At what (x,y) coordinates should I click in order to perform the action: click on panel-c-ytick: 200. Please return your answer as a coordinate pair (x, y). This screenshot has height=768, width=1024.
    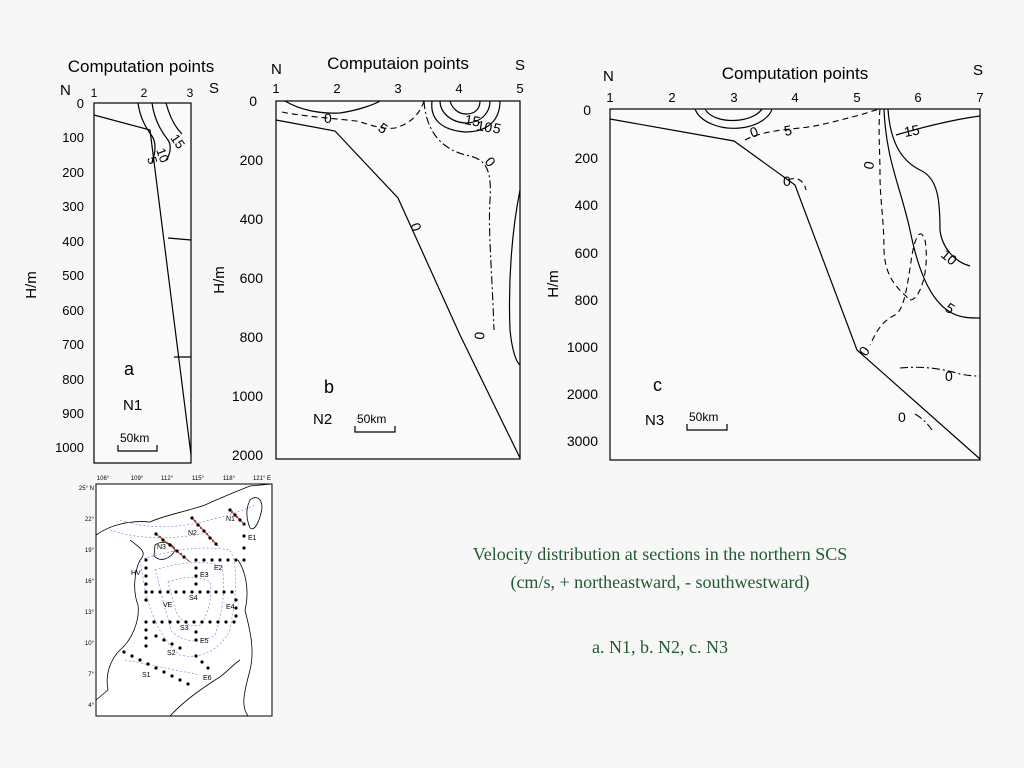
    Looking at the image, I should click on (587, 158).